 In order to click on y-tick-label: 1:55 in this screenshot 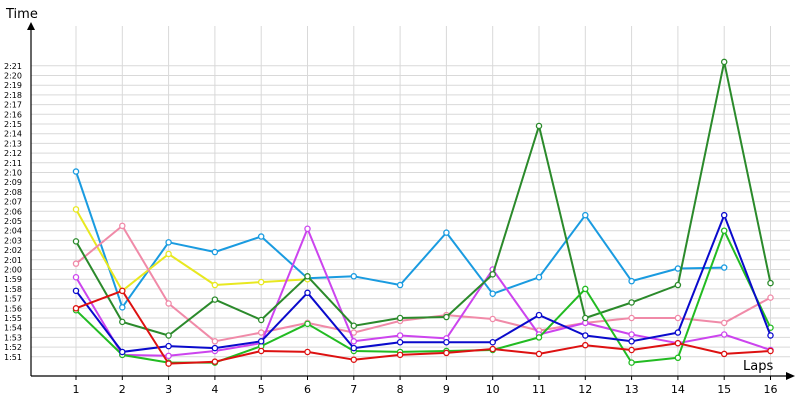, I will do `click(13, 318)`.